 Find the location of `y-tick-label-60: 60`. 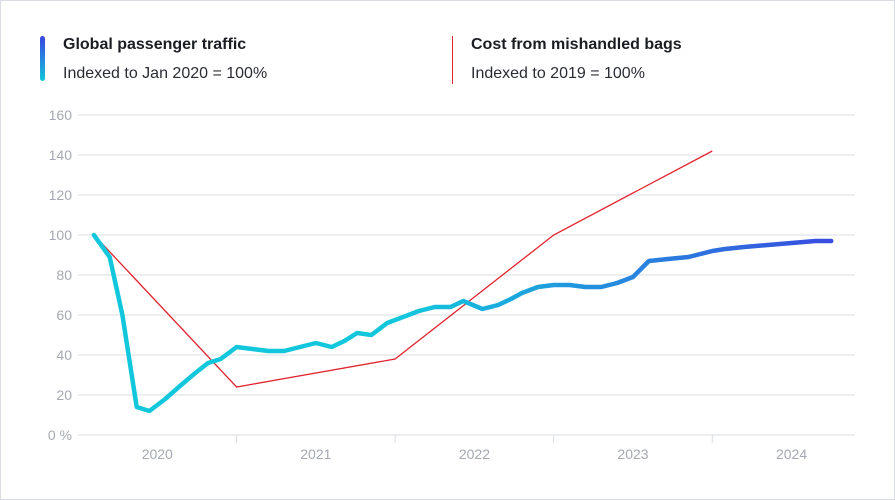

y-tick-label-60: 60 is located at coordinates (64, 315).